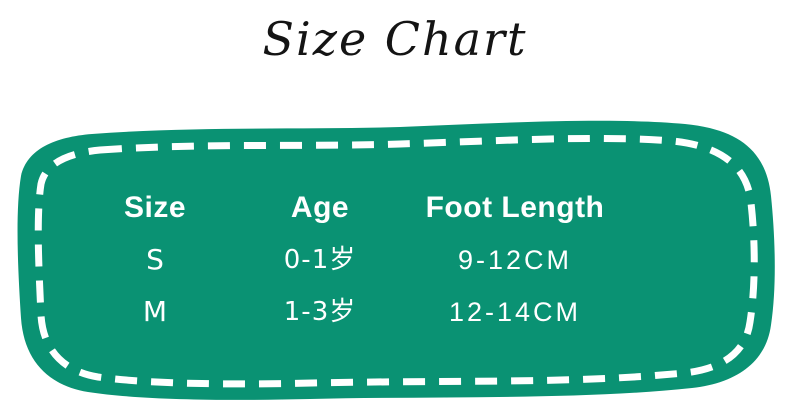 Image resolution: width=790 pixels, height=416 pixels. Describe the element at coordinates (515, 312) in the screenshot. I see `row-m-foot-length: 12-14CM` at that location.